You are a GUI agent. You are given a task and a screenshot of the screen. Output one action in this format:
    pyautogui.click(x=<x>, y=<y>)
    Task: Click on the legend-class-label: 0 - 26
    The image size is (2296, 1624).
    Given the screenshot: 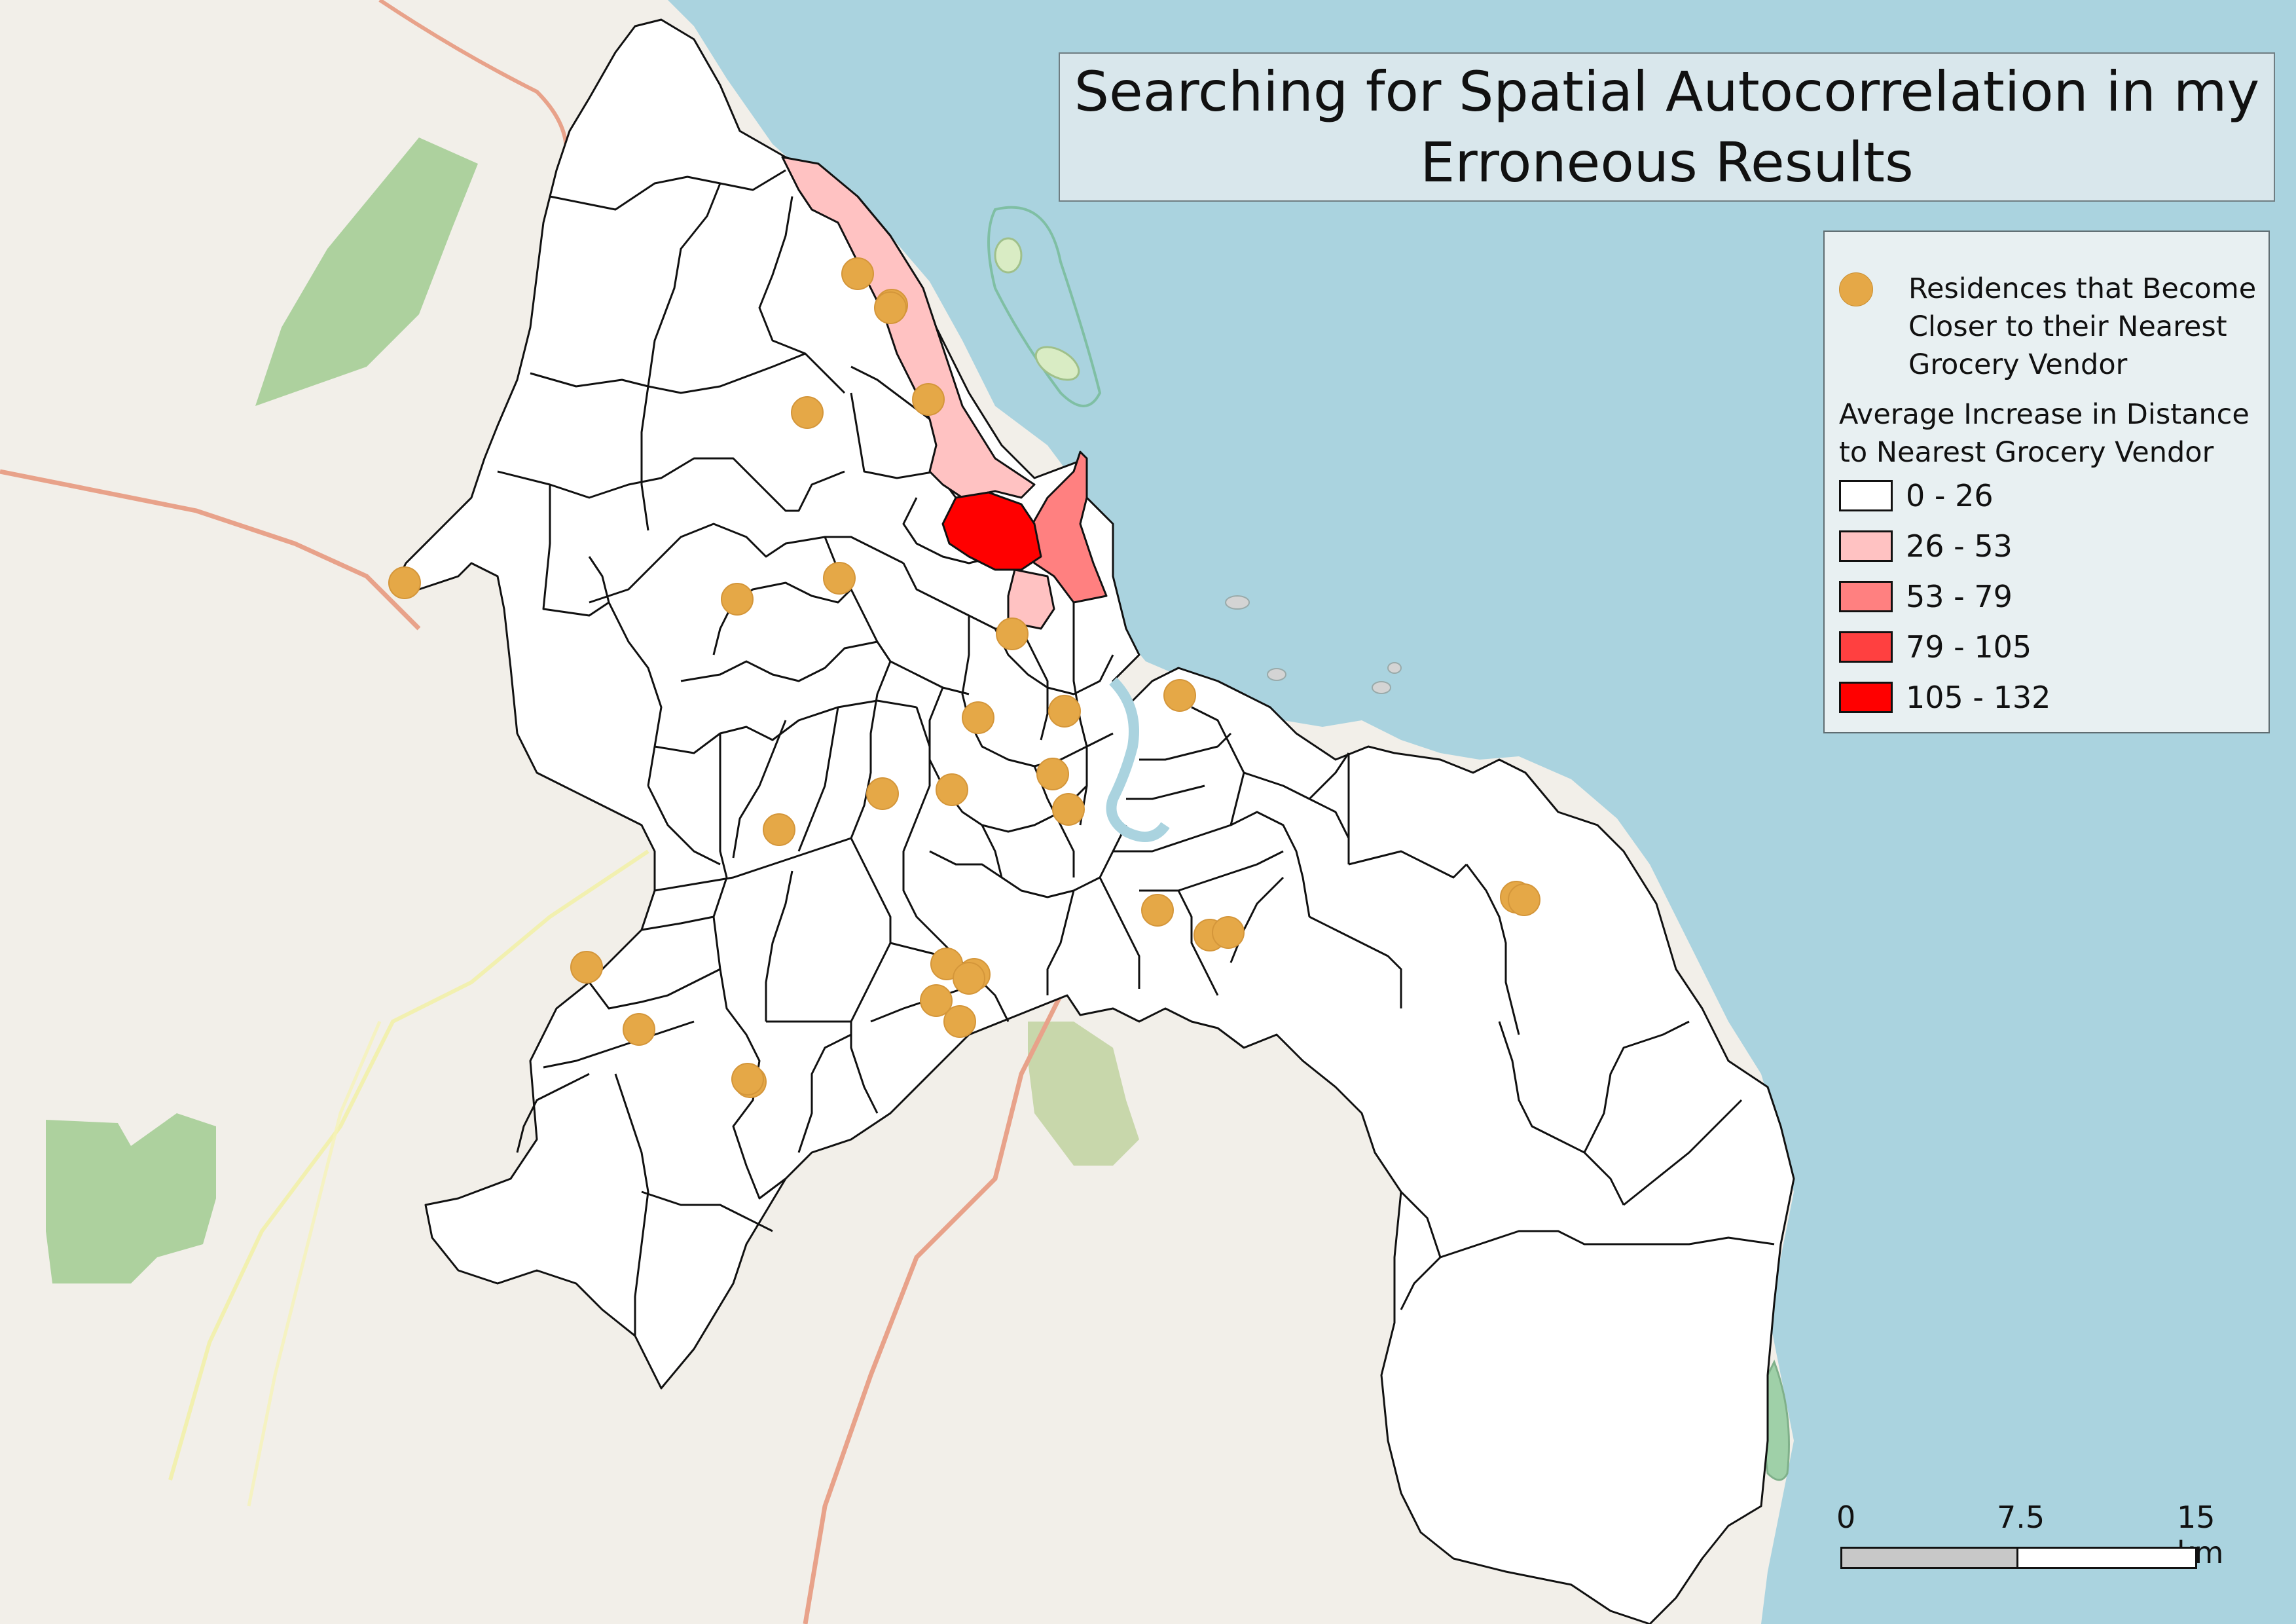 What is the action you would take?
    pyautogui.click(x=1950, y=495)
    